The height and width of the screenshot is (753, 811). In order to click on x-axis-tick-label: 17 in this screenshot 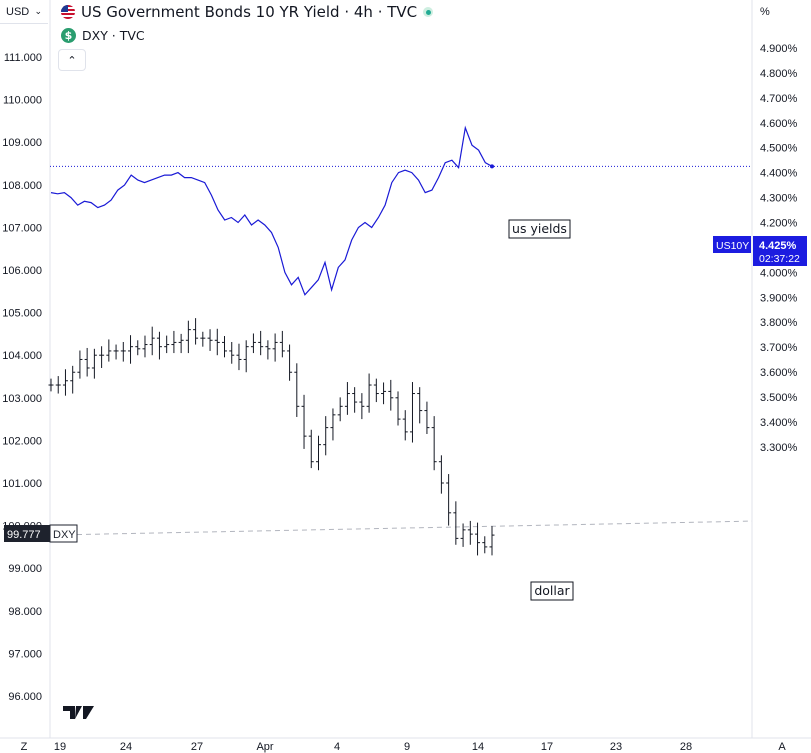, I will do `click(547, 747)`.